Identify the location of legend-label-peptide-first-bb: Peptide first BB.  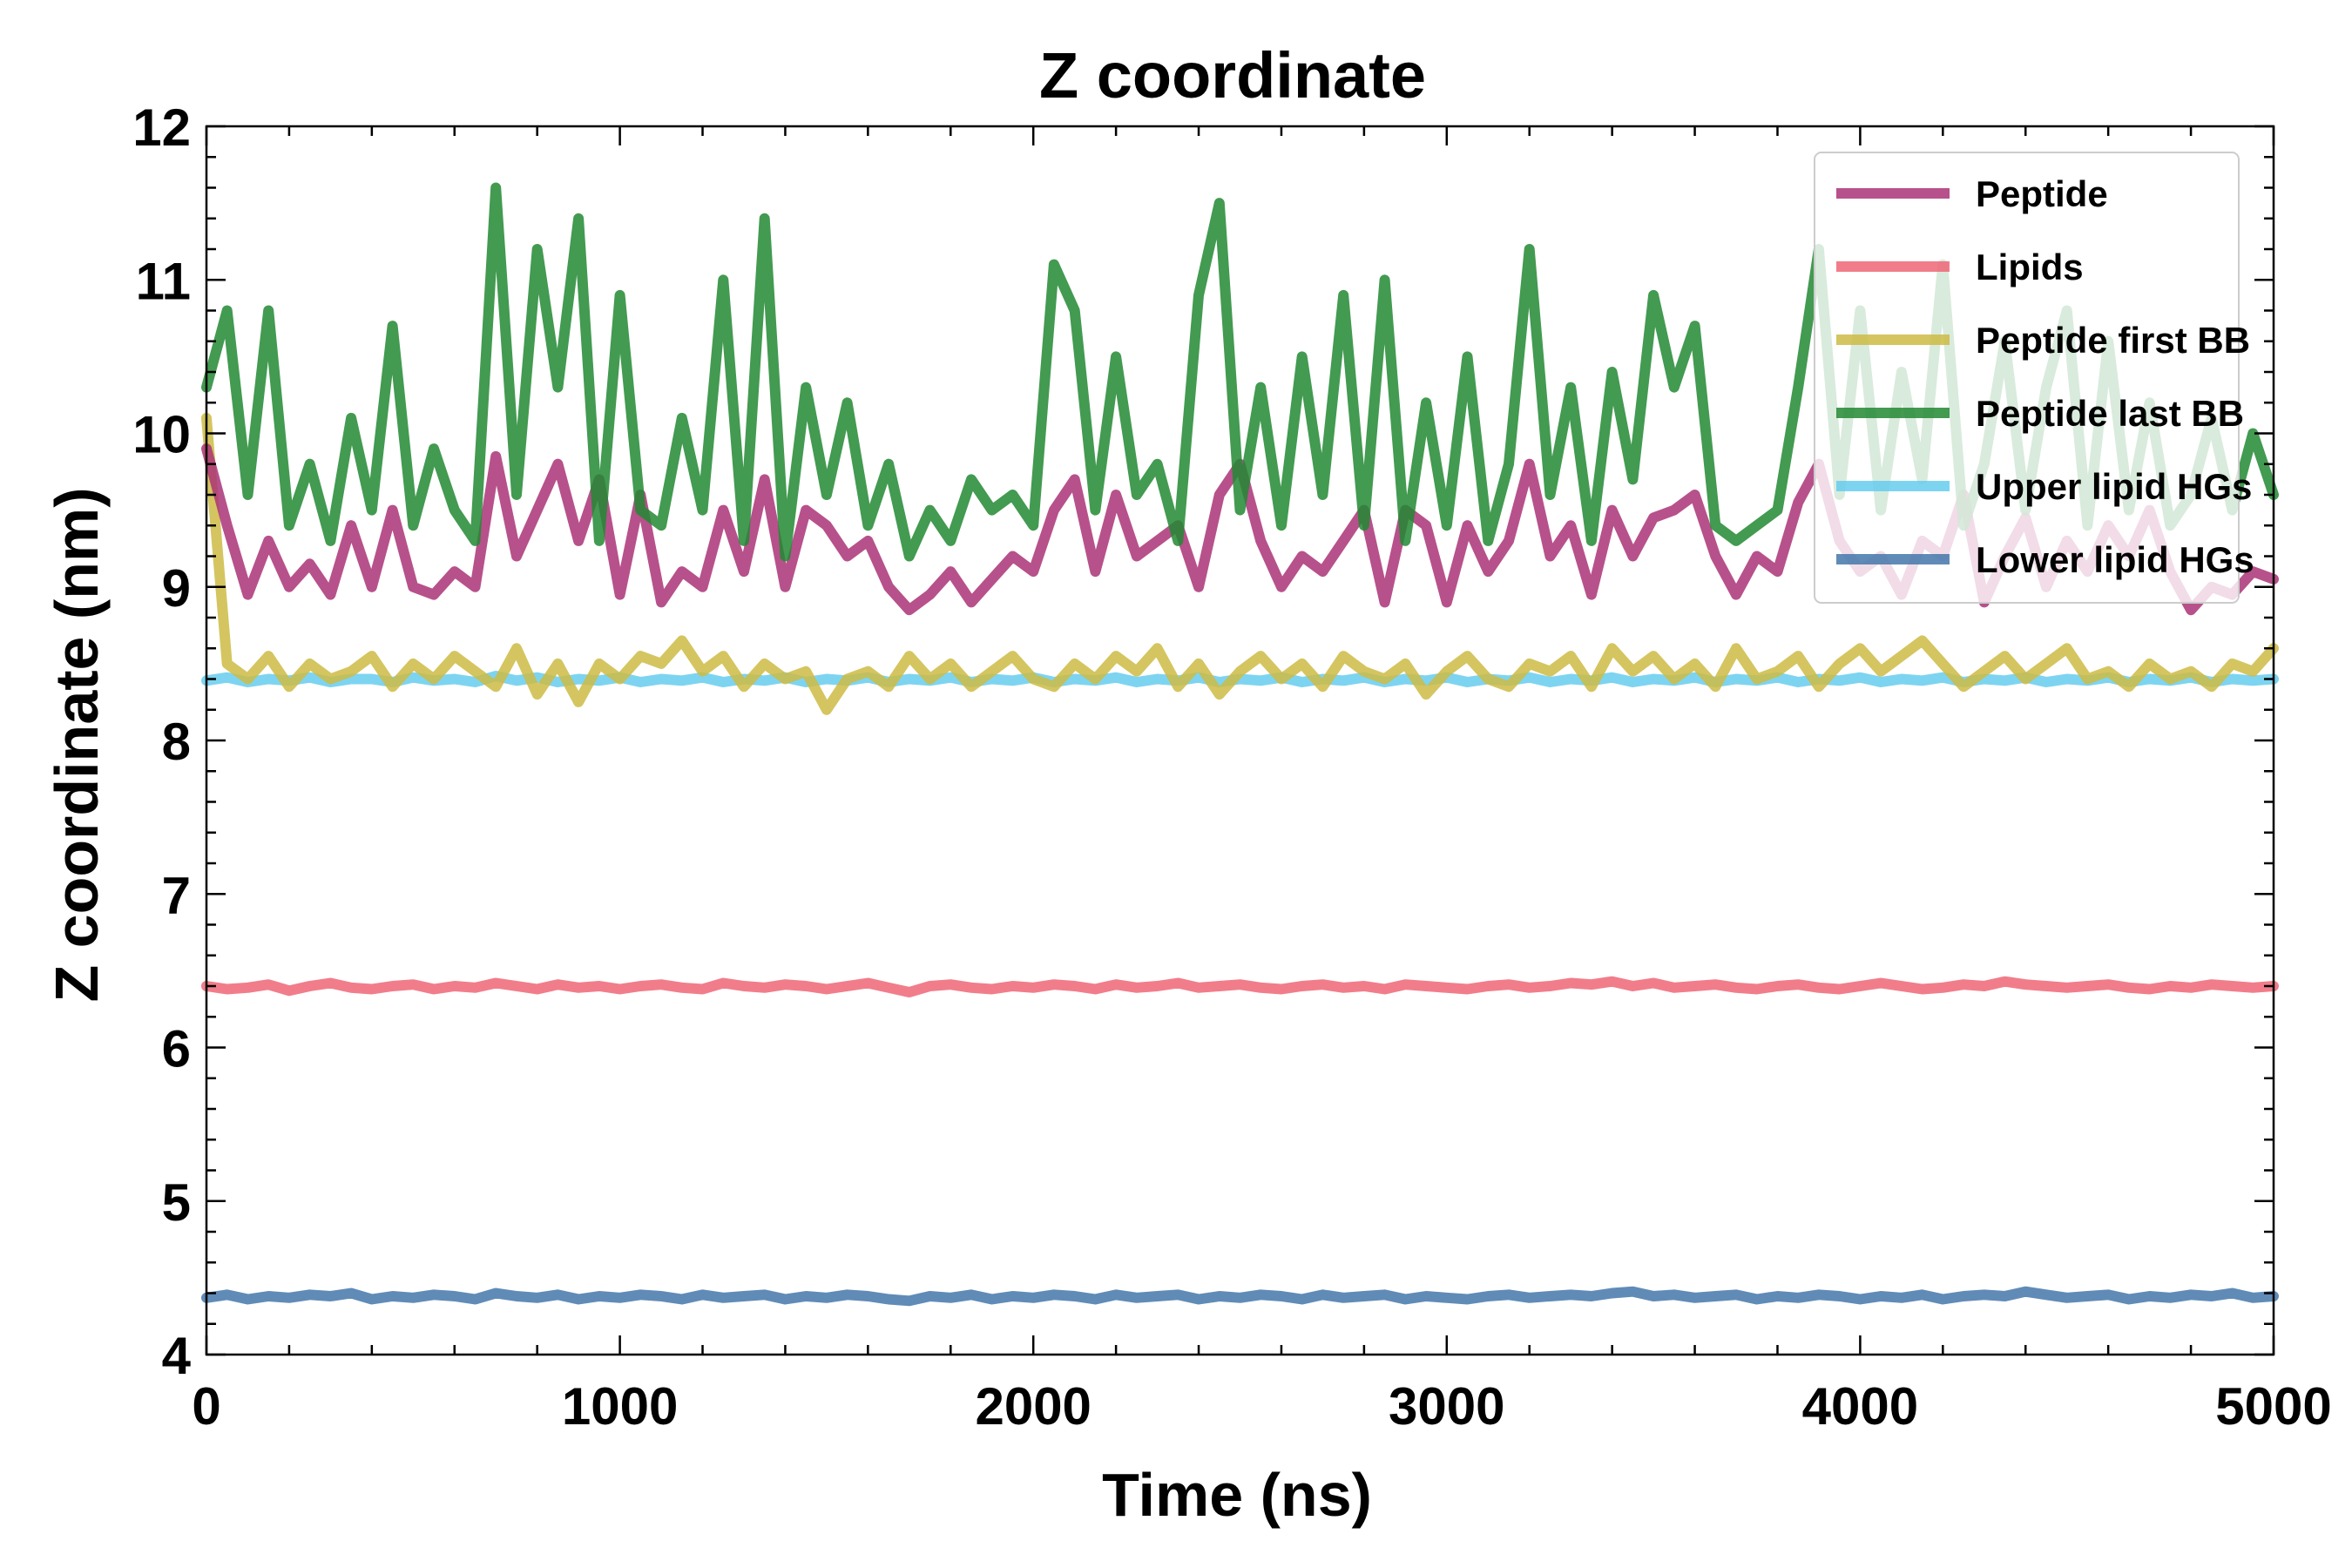
(2113, 340).